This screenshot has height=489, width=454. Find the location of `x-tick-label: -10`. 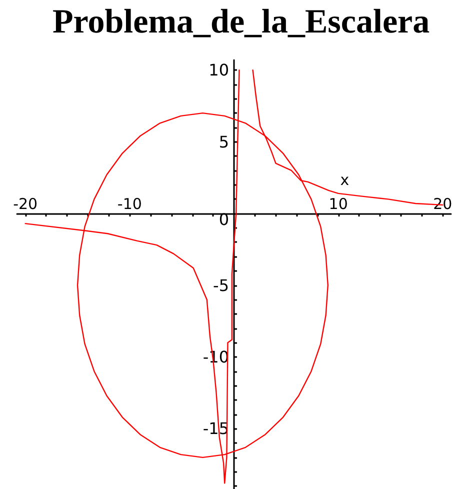

x-tick-label: -10 is located at coordinates (129, 204).